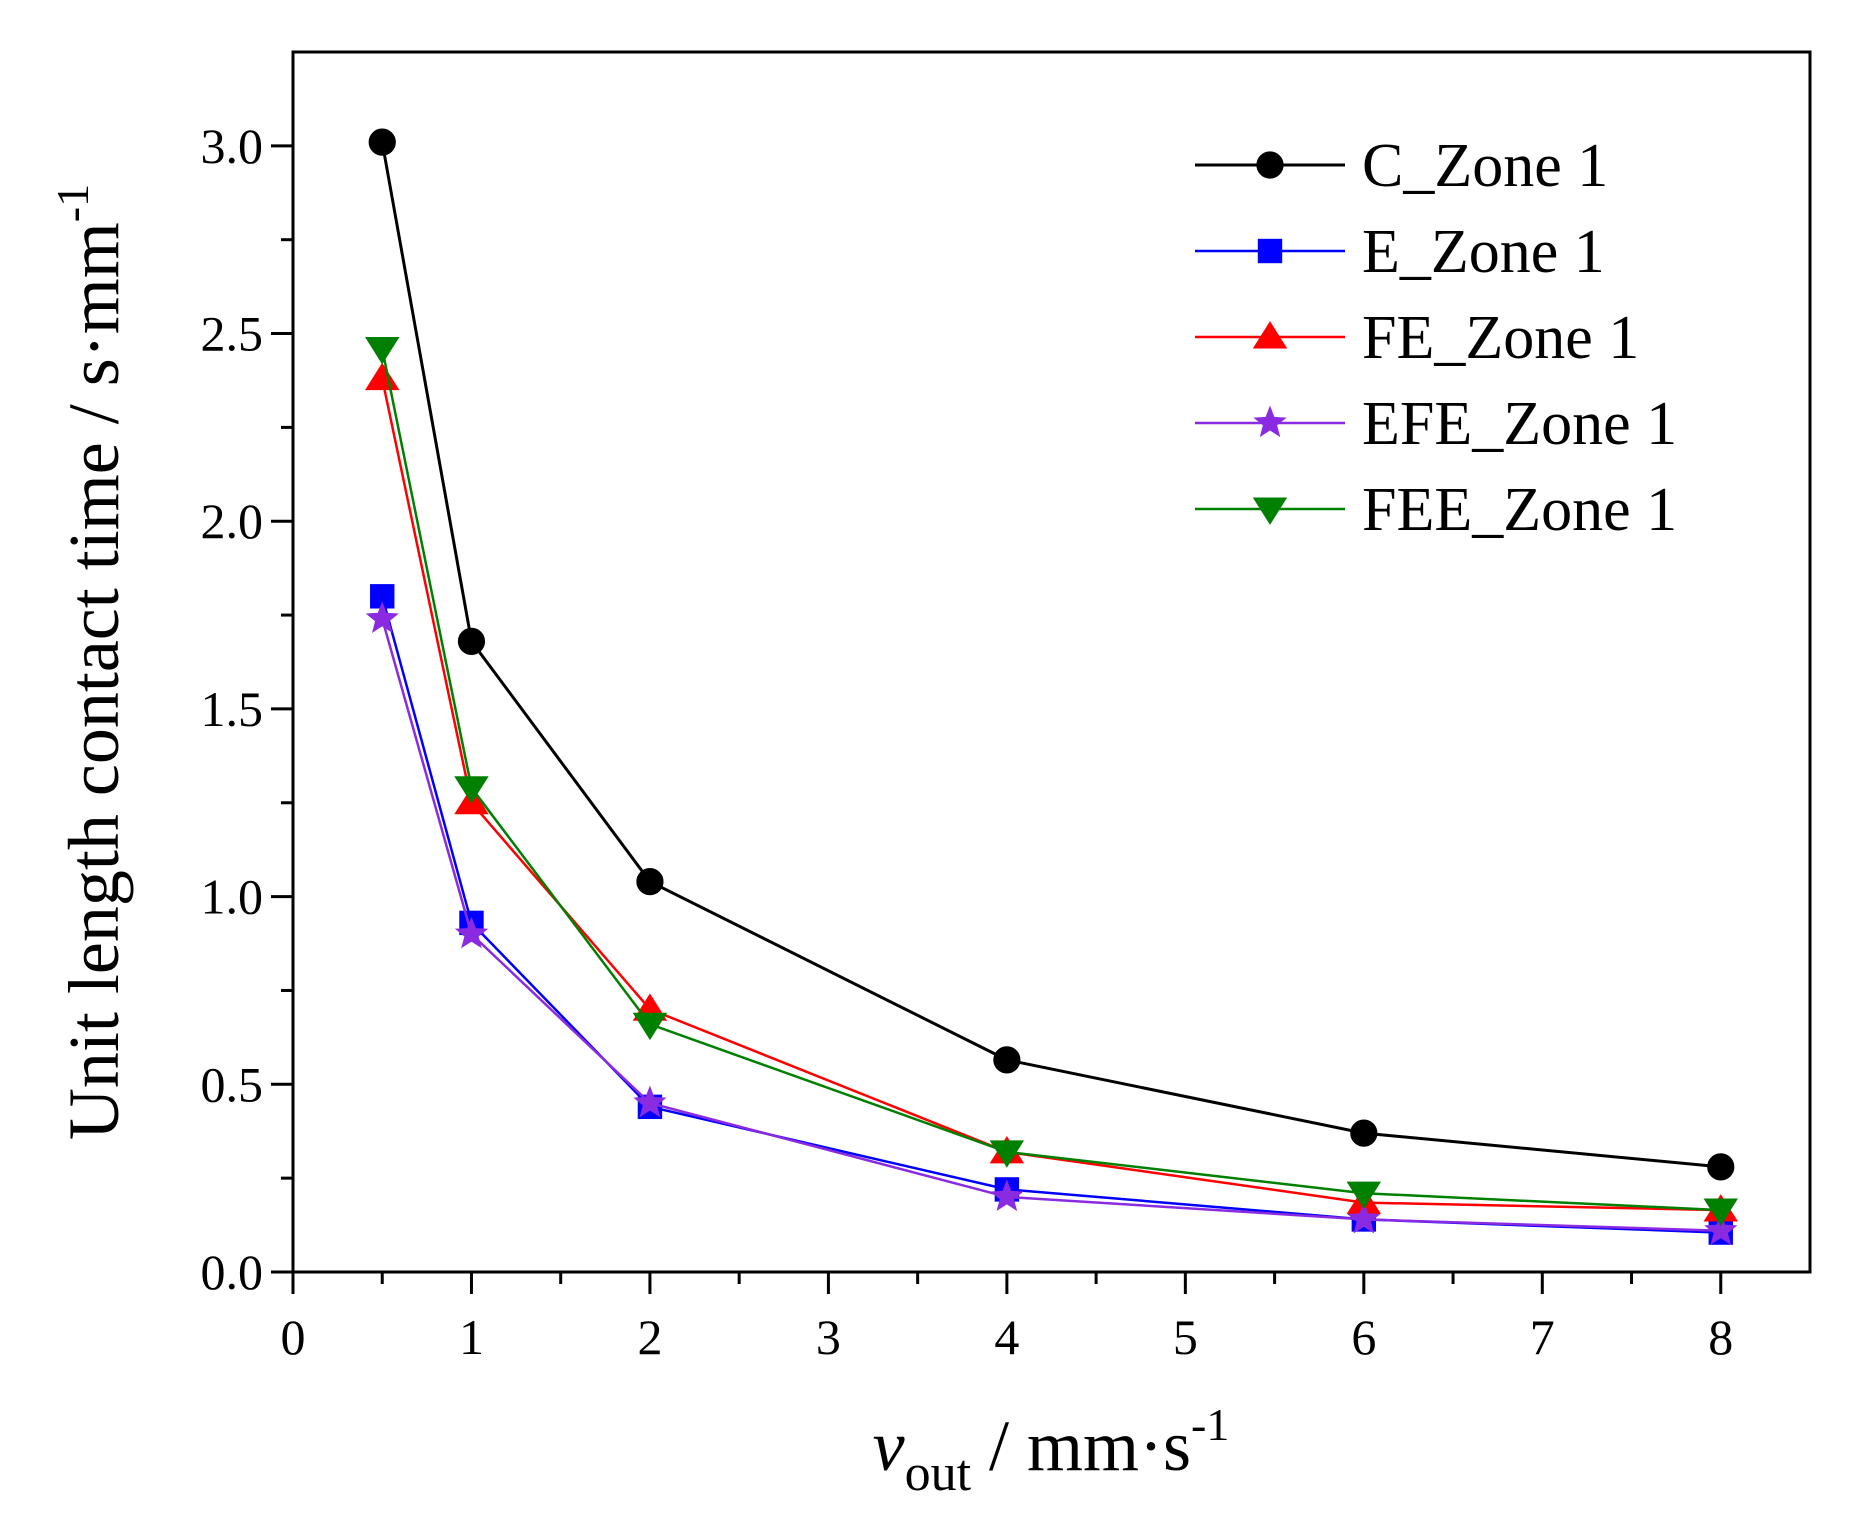  Describe the element at coordinates (1185, 1337) in the screenshot. I see `x-tick-label: 5` at that location.